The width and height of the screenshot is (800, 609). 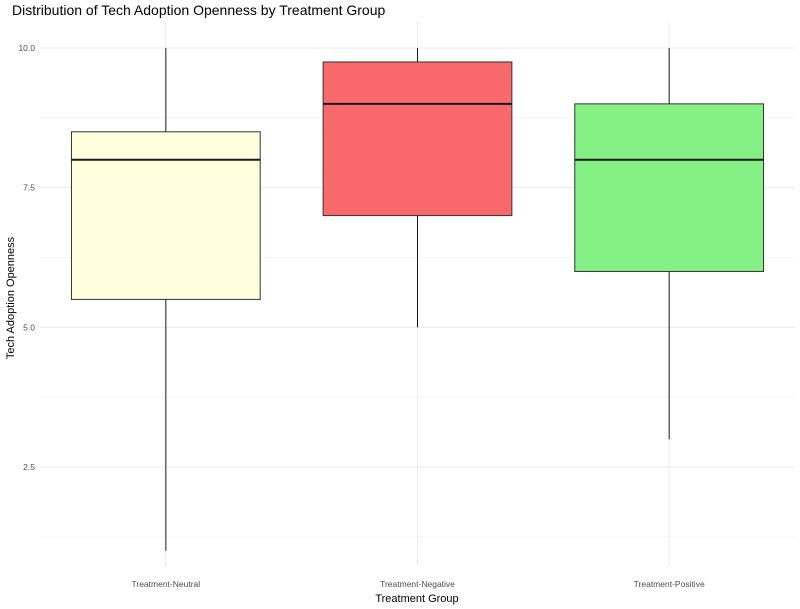 I want to click on x-axis-title: Treatment Group, so click(x=416, y=599).